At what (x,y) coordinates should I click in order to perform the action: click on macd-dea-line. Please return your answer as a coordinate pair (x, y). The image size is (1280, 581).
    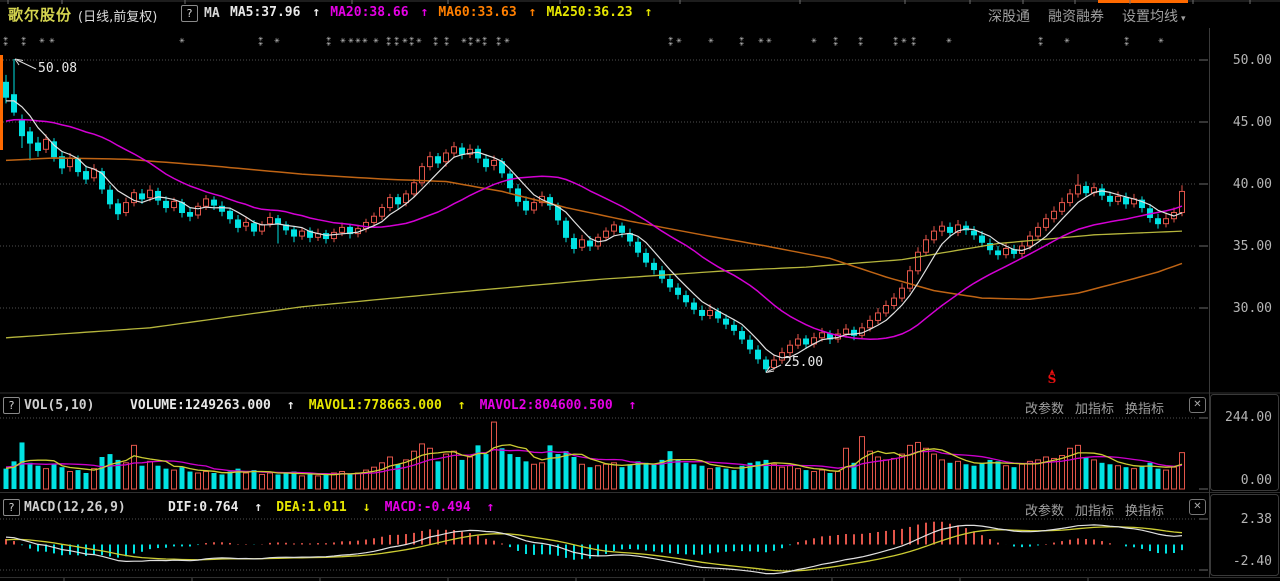
    Looking at the image, I should click on (594, 549).